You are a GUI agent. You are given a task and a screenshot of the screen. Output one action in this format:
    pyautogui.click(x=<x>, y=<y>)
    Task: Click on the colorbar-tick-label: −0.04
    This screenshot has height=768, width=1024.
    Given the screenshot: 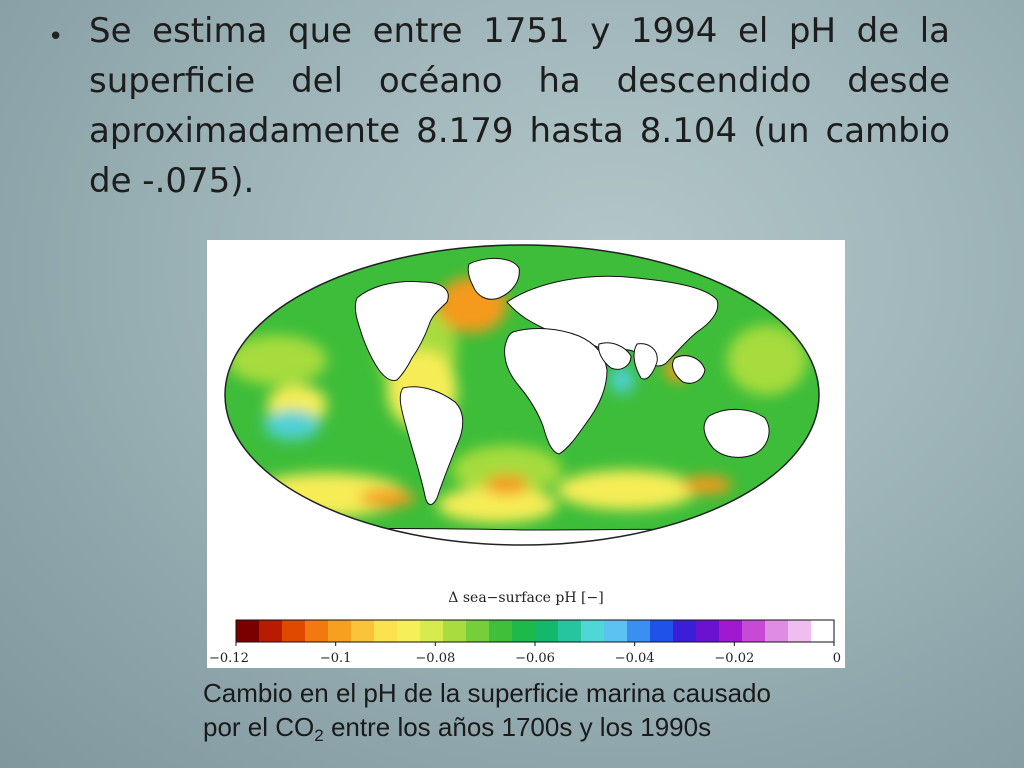 What is the action you would take?
    pyautogui.click(x=635, y=658)
    